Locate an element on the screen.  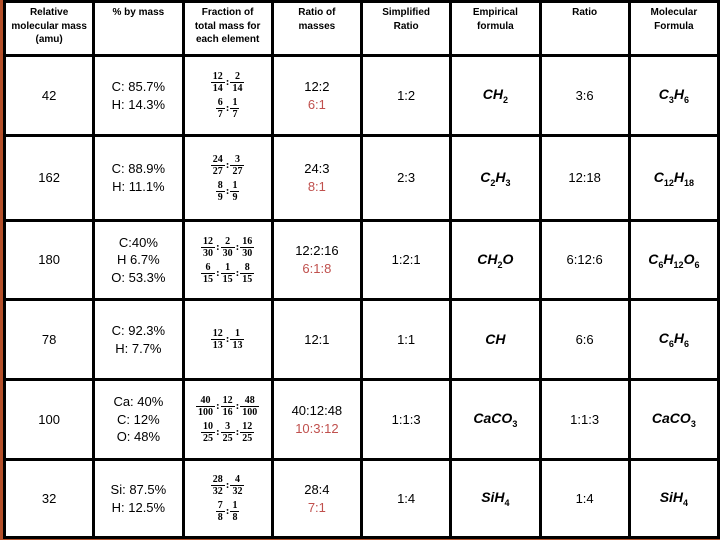
fraction-denominator: 30 is located at coordinates (247, 253).